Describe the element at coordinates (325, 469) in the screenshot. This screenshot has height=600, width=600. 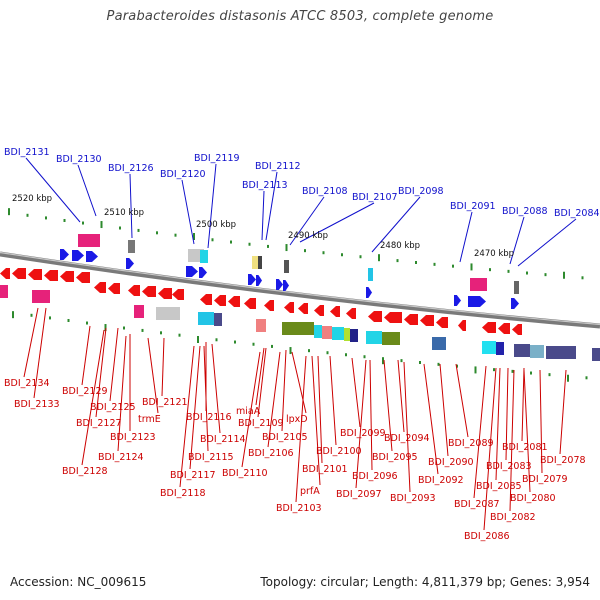
I see `reverse-gene-label: BDI_2101` at that location.